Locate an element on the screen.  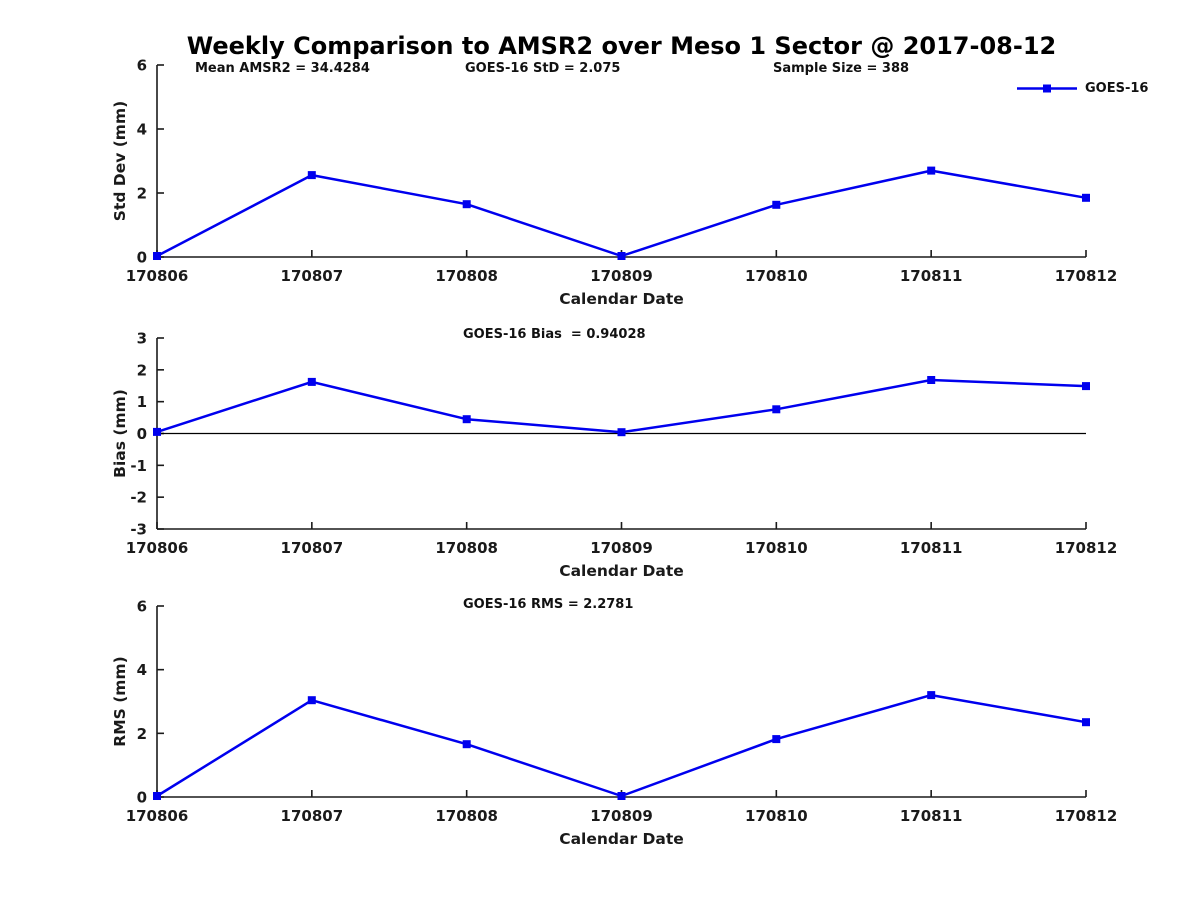
annotation-sample-size: Sample Size = 388 is located at coordinates (841, 68).